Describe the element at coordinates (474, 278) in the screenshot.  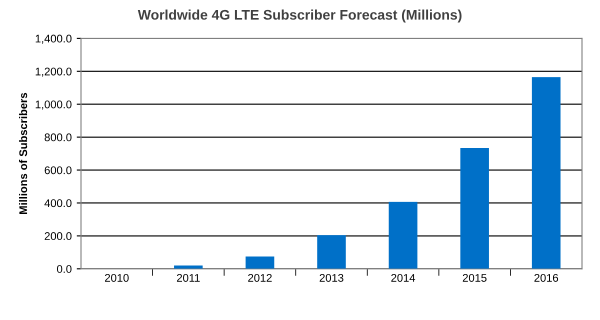
I see `x-tick-label: 2015` at that location.